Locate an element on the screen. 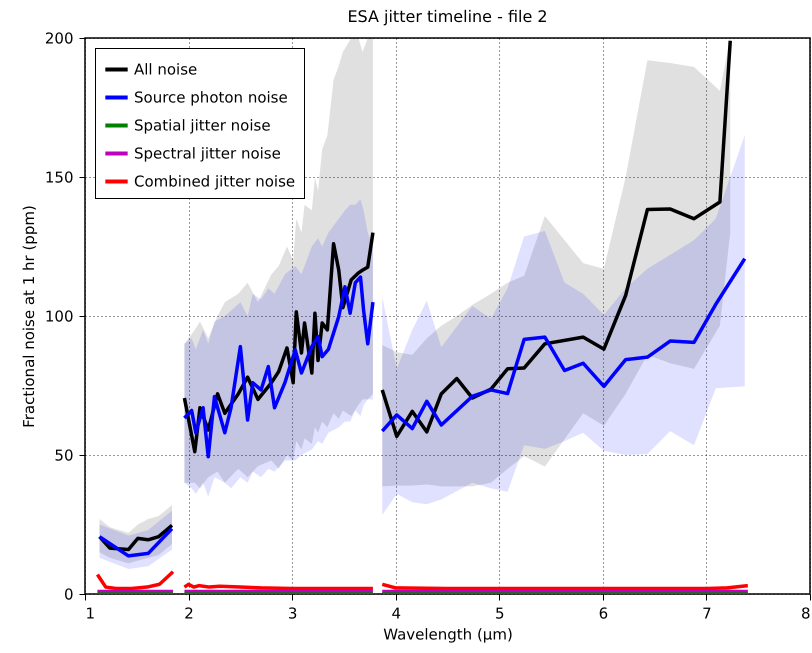  y-tick-label: 200 is located at coordinates (59, 39).